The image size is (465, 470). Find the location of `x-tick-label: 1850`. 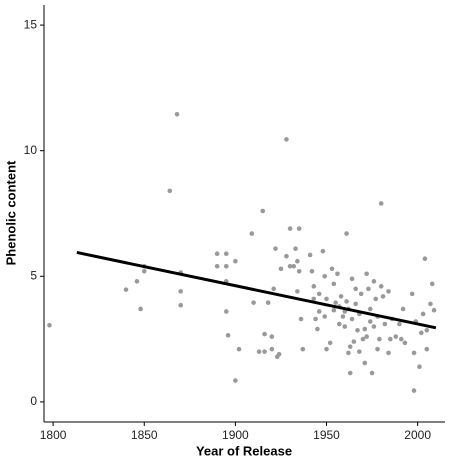

x-tick-label: 1850 is located at coordinates (144, 435).